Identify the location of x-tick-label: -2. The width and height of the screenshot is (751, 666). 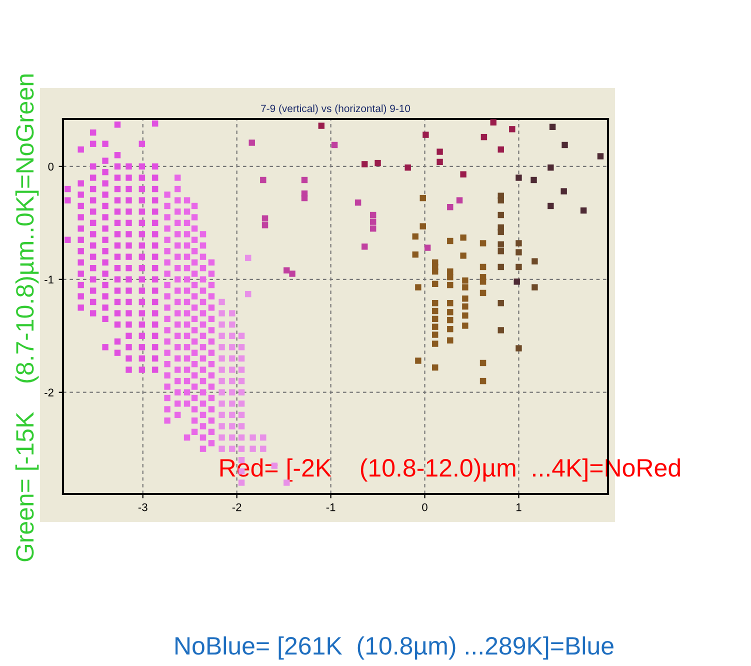
(237, 507).